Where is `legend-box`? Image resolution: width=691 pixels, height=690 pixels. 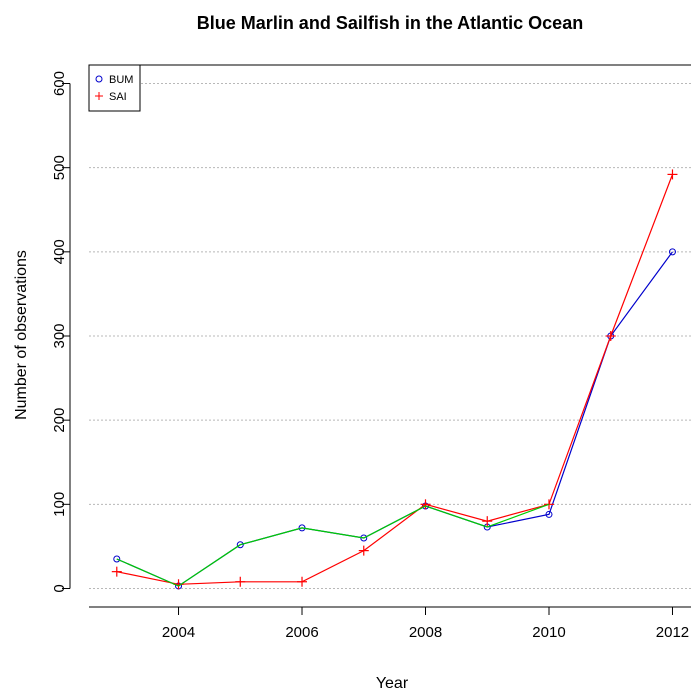
legend-box is located at coordinates (114, 88).